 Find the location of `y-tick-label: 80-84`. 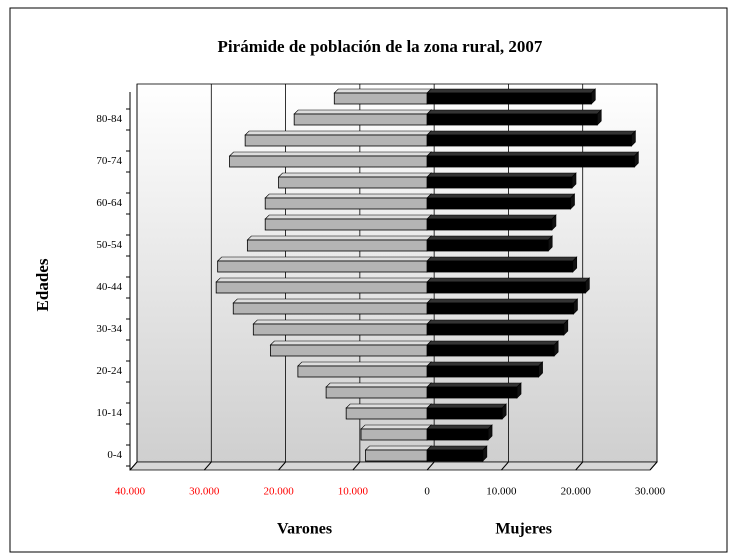

y-tick-label: 80-84 is located at coordinates (109, 119).